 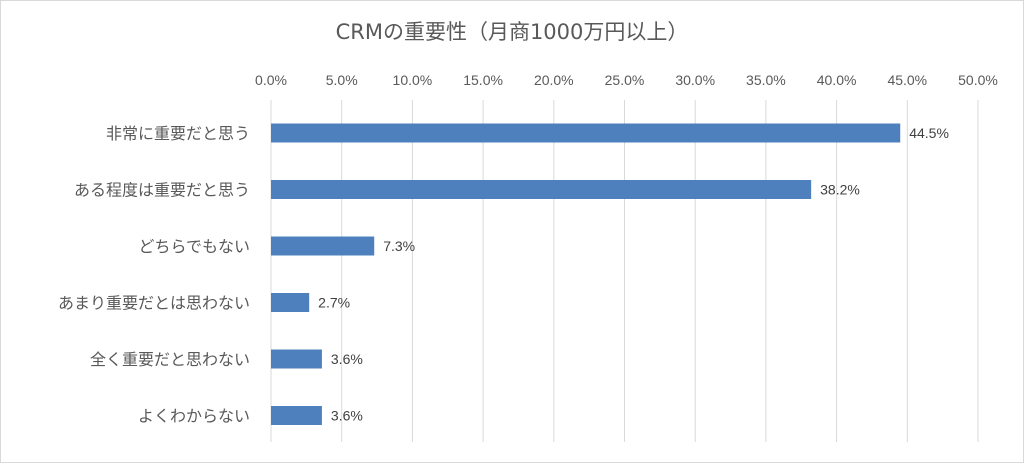 I want to click on data-label: 7.3%, so click(x=399, y=246).